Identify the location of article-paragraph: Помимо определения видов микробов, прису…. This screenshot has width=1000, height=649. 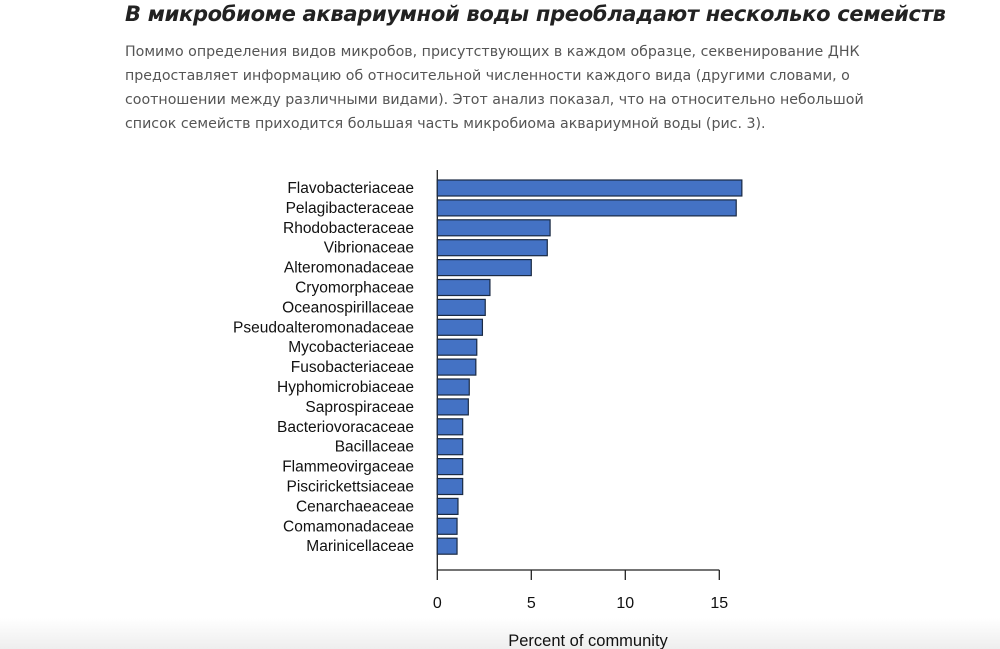
(494, 88).